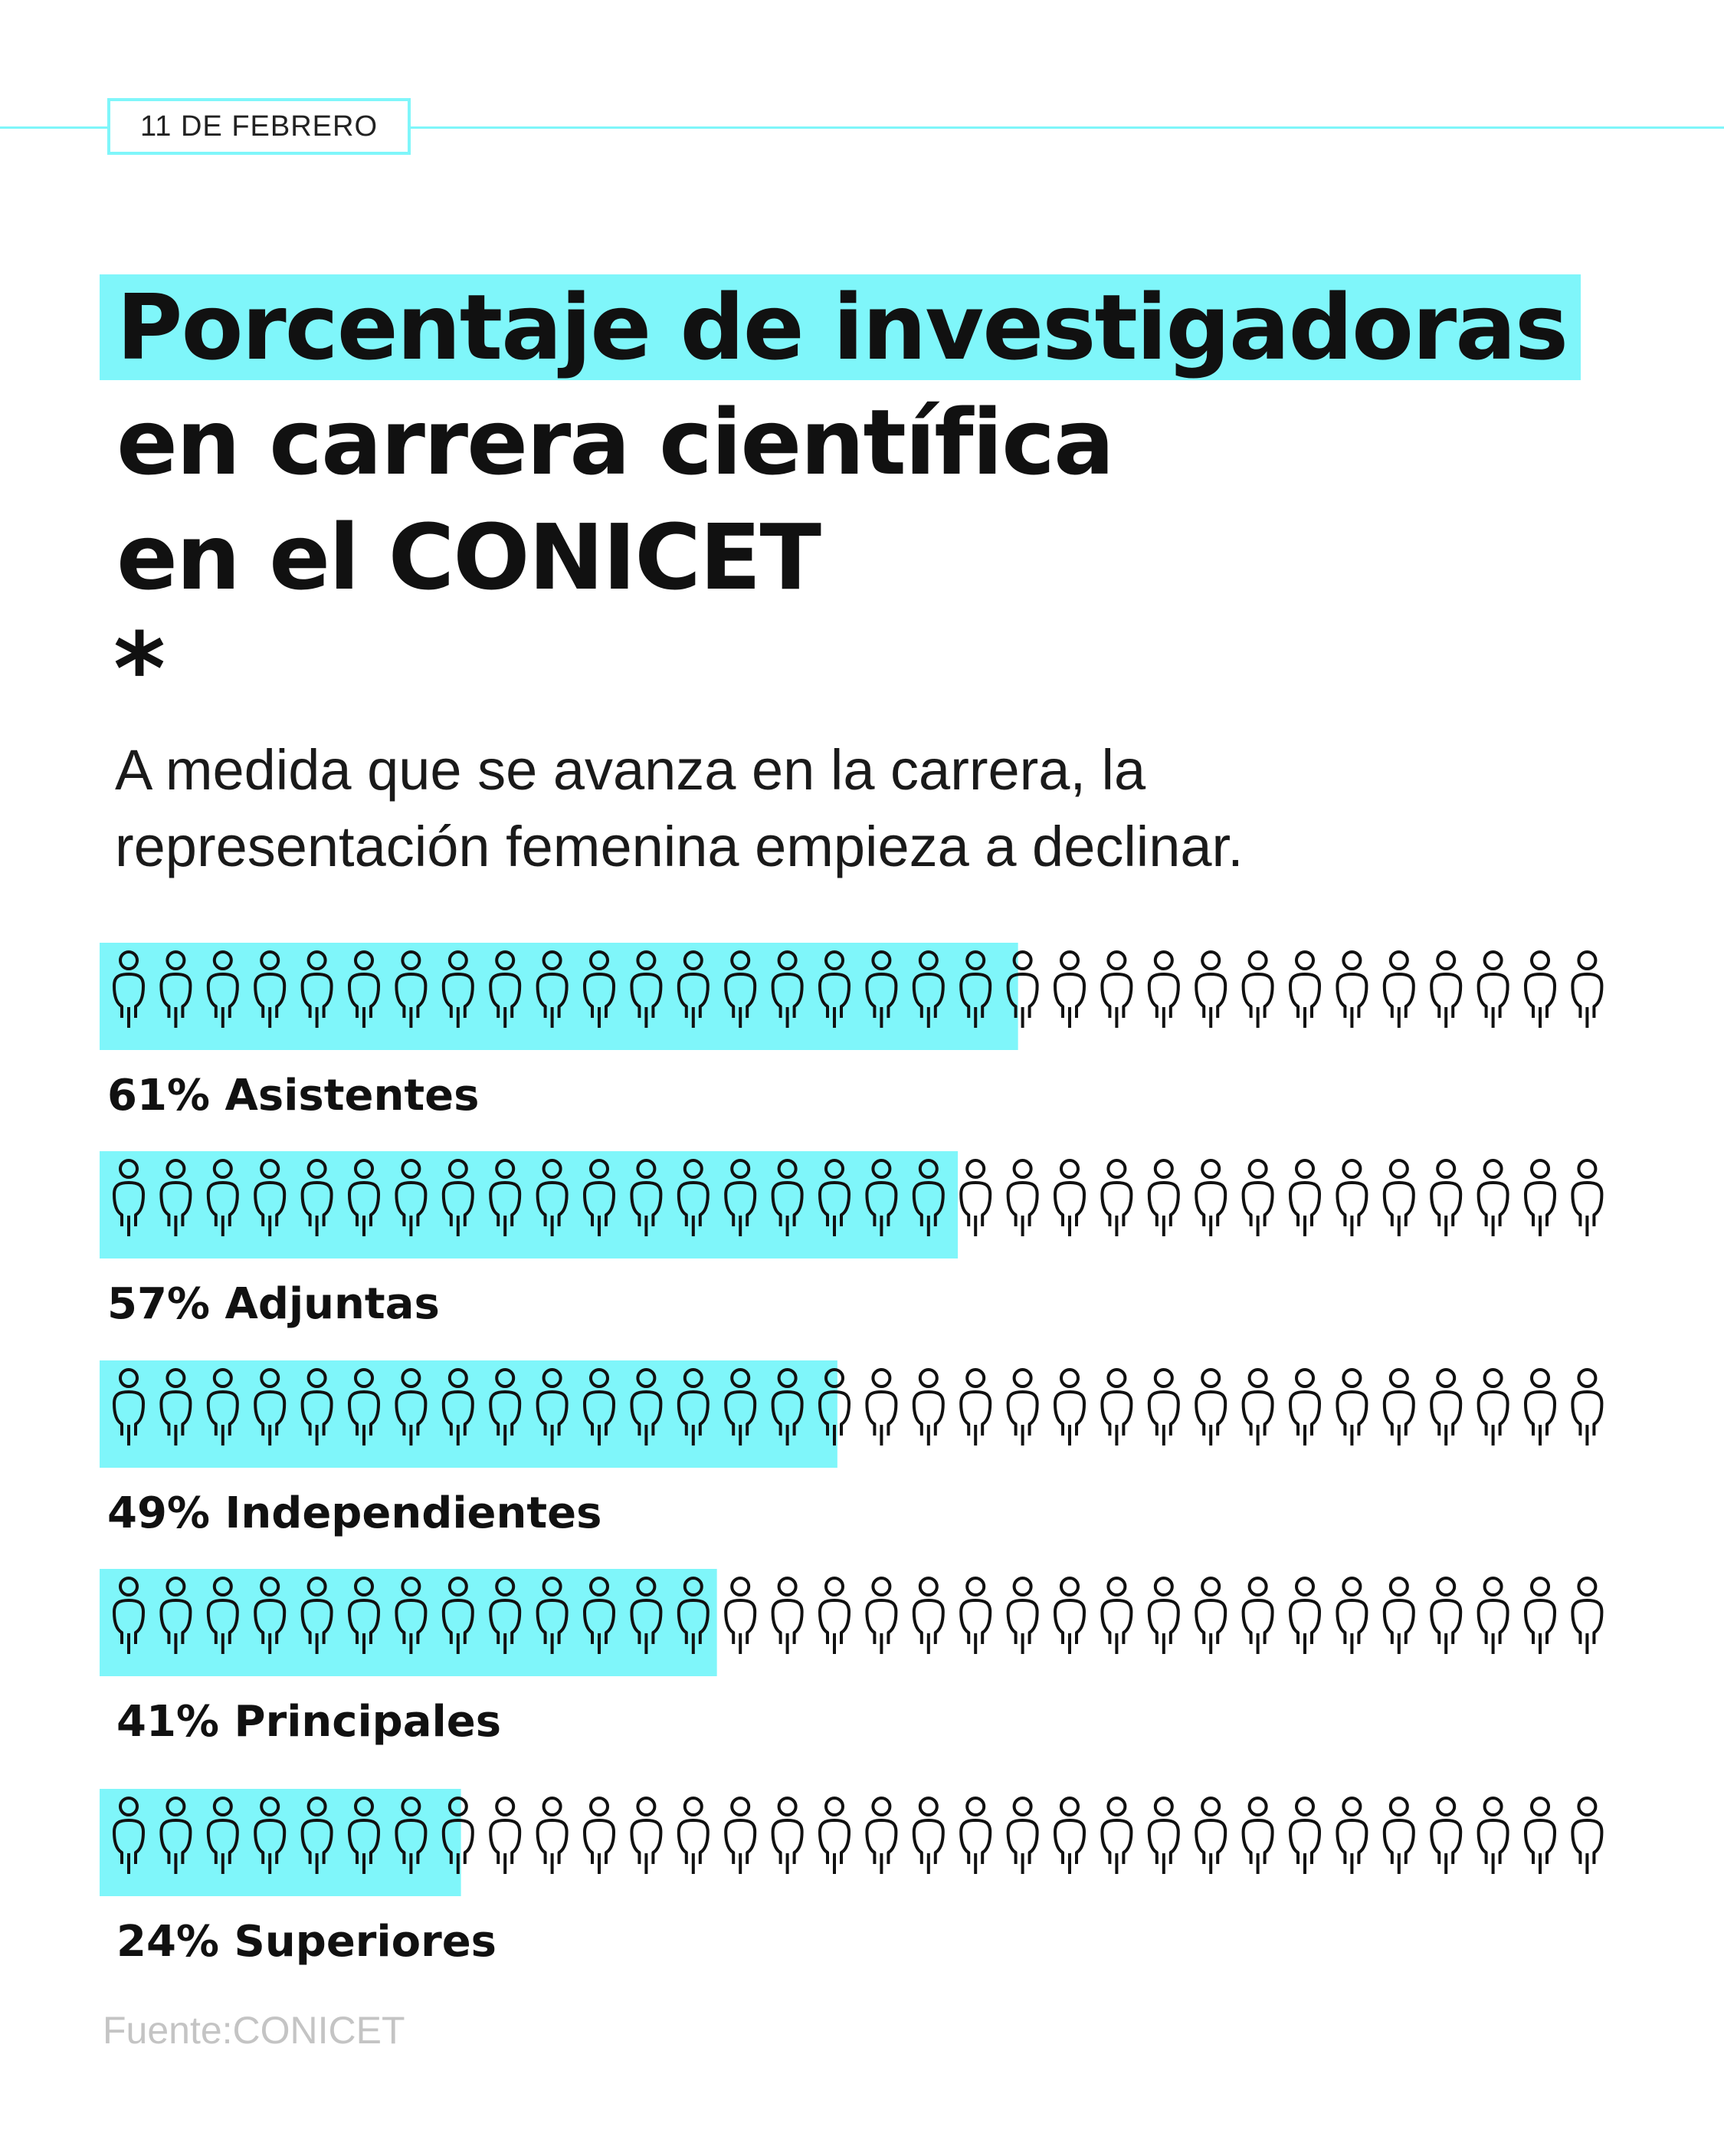 Image resolution: width=1724 pixels, height=2156 pixels. Describe the element at coordinates (468, 557) in the screenshot. I see `title-line-3: en el CONICET` at that location.